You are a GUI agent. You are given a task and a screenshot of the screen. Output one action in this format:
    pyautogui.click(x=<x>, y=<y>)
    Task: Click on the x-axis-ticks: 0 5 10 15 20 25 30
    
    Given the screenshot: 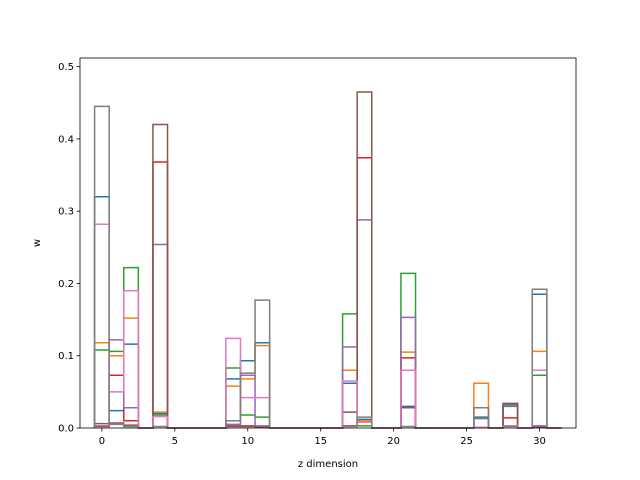 What is the action you would take?
    pyautogui.click(x=322, y=437)
    